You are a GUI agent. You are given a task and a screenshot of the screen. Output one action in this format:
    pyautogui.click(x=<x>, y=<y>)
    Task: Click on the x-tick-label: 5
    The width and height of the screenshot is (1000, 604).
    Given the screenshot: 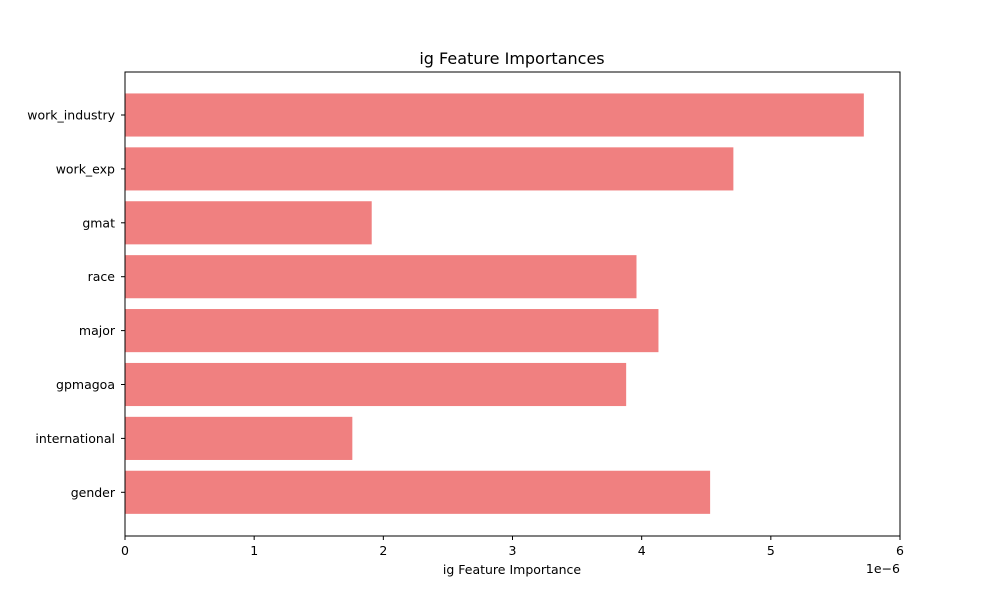 What is the action you would take?
    pyautogui.click(x=771, y=550)
    